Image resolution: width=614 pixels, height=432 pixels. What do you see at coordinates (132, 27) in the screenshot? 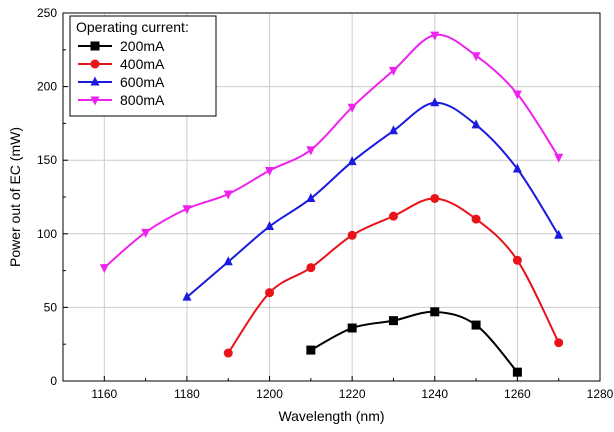
I see `legend-title: Operating current:` at bounding box center [132, 27].